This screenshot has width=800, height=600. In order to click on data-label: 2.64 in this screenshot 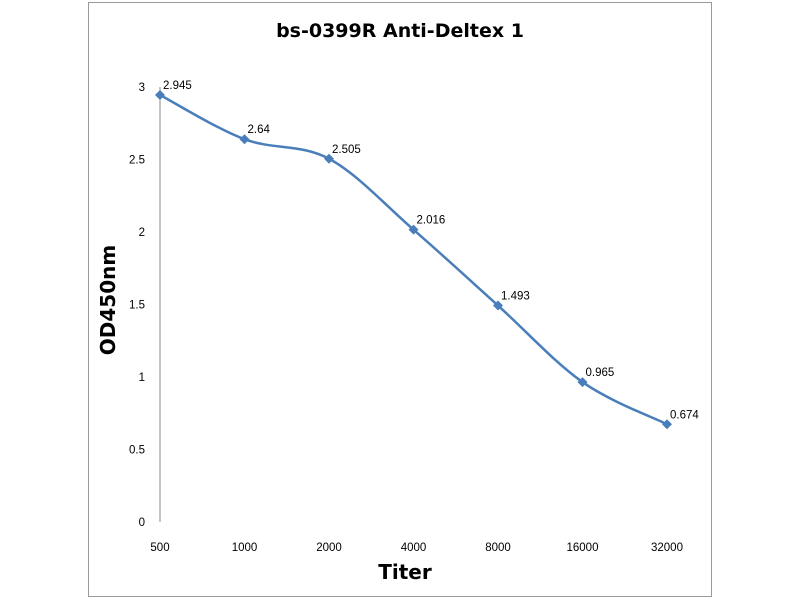, I will do `click(259, 130)`.